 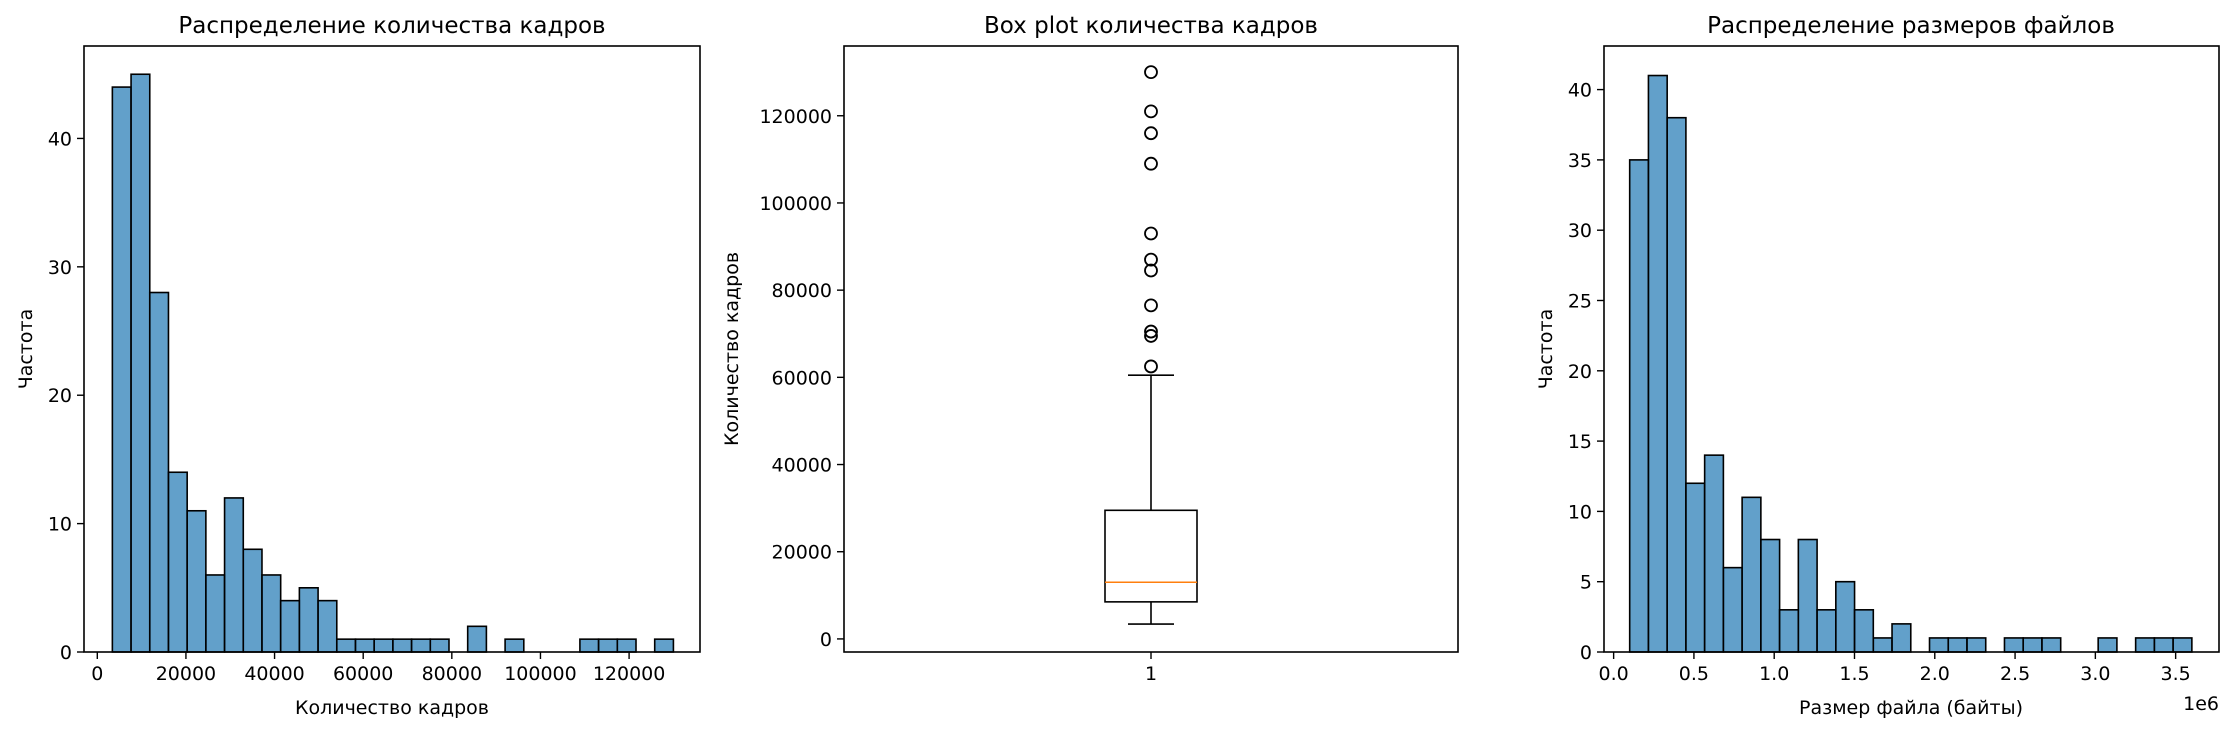 What do you see at coordinates (1911, 26) in the screenshot?
I see `chart-title-file-size: Распределение размеров файлов` at bounding box center [1911, 26].